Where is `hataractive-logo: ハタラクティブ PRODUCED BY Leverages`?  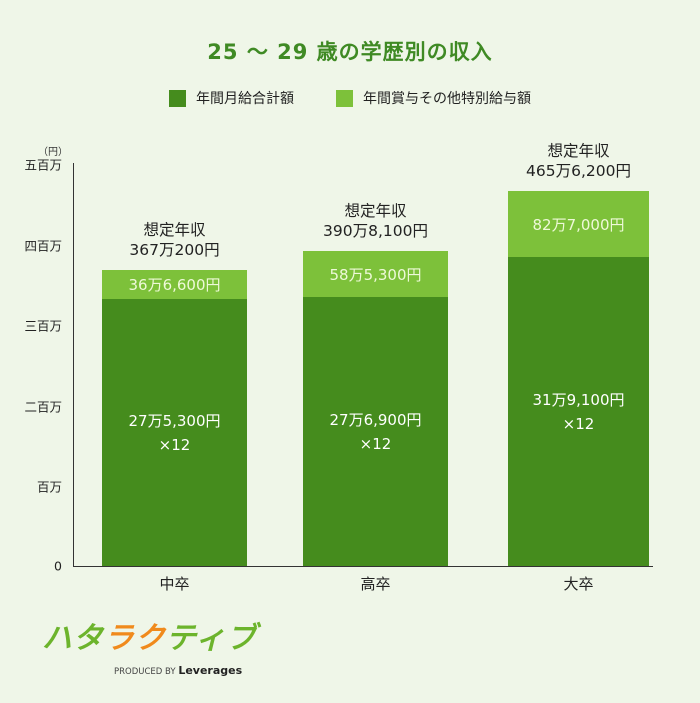
hataractive-logo: ハタラクティブ PRODUCED BY Leverages is located at coordinates (149, 651).